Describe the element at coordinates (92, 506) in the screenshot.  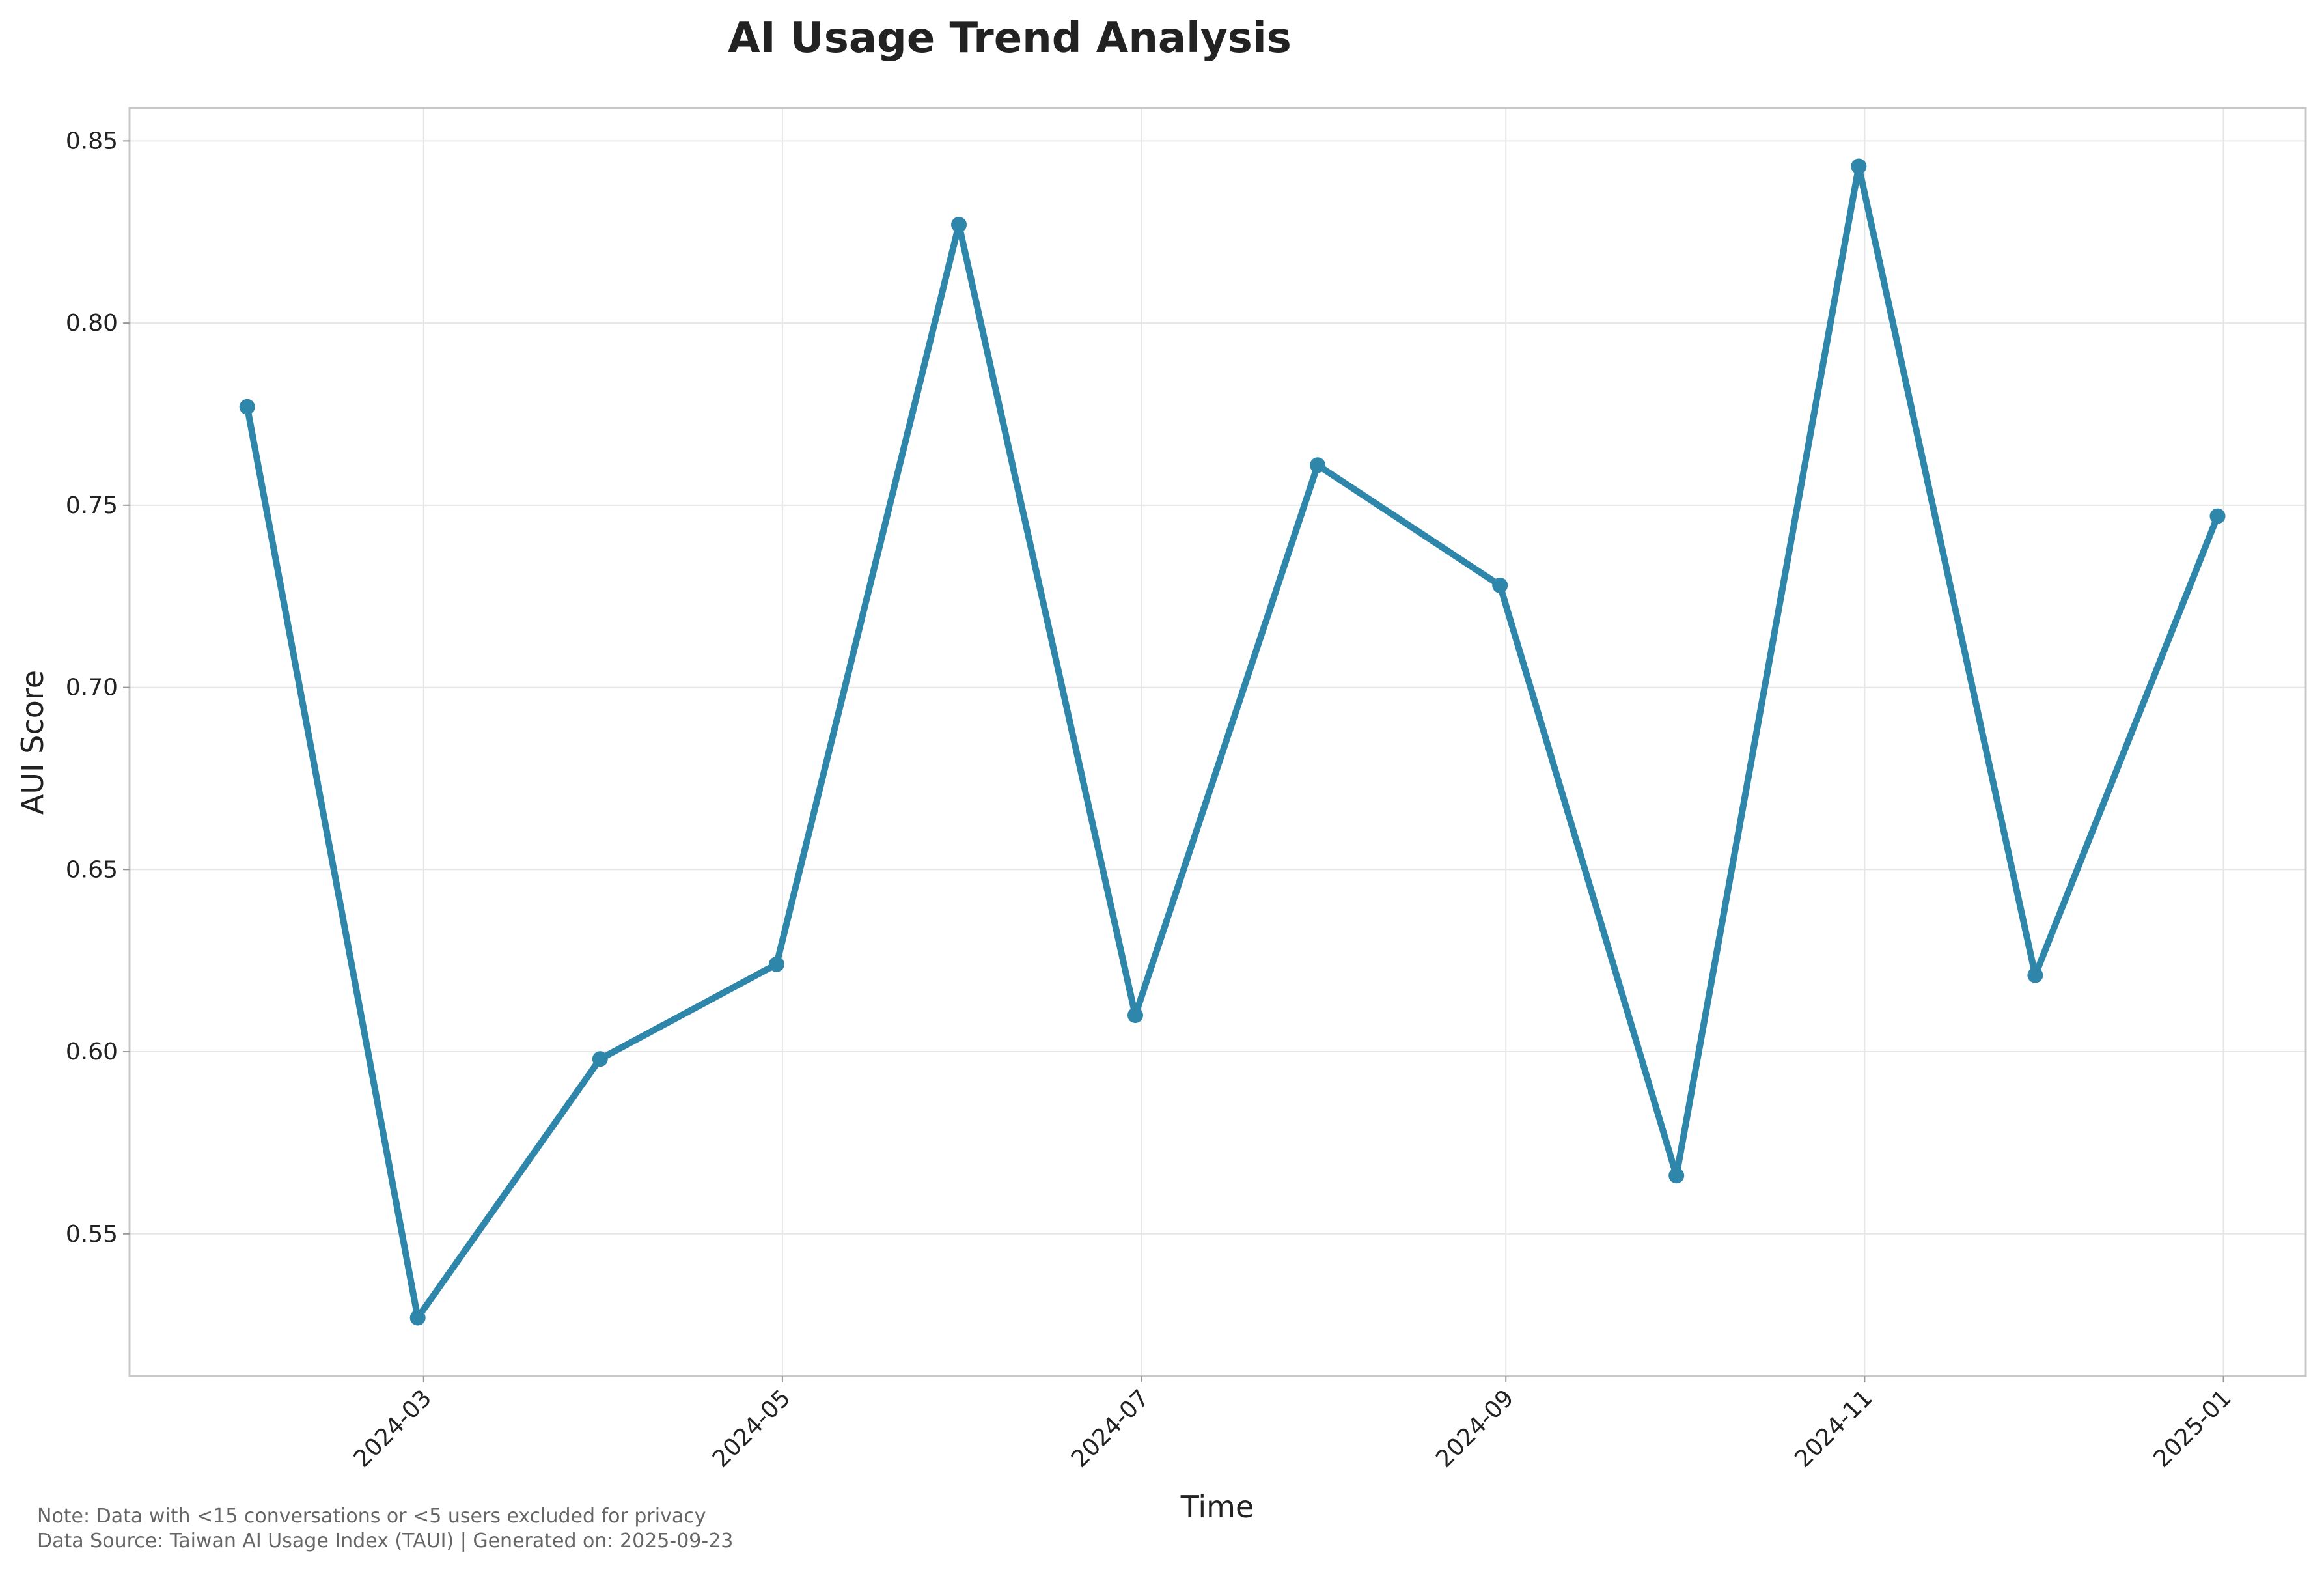
I see `y-tick-label: 0.75` at that location.